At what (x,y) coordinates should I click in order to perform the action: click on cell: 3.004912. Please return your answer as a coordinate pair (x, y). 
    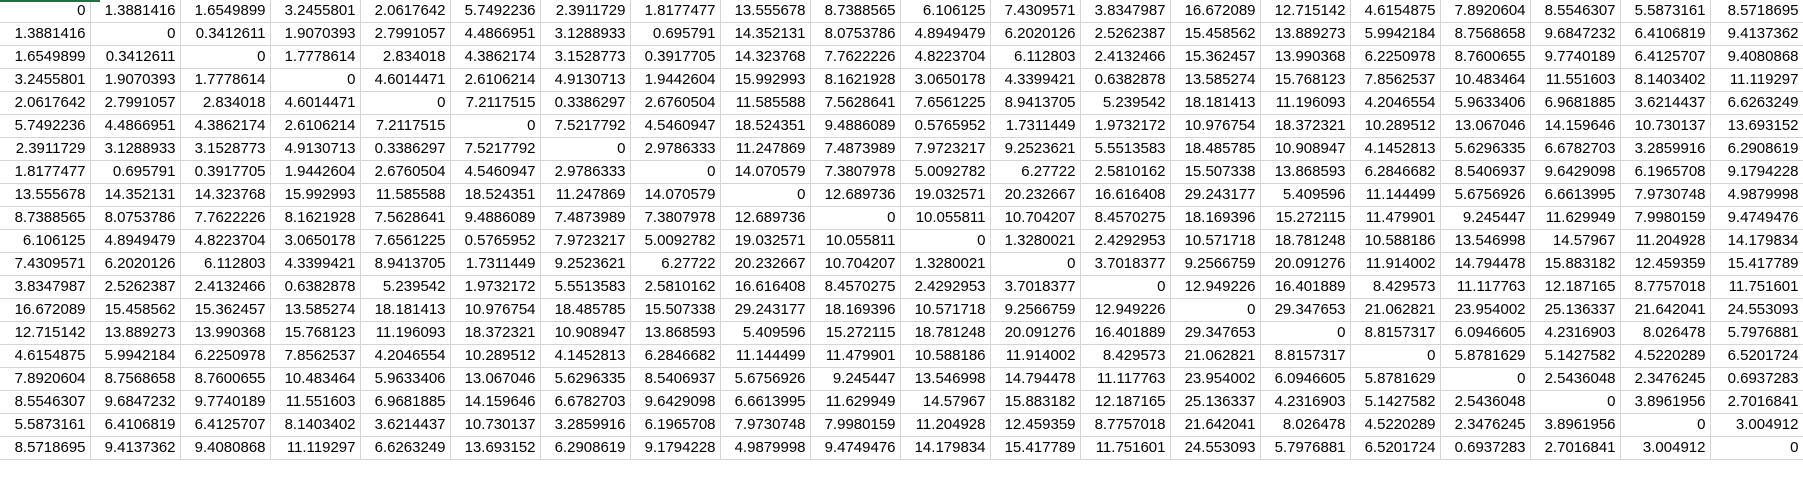
    Looking at the image, I should click on (1756, 425).